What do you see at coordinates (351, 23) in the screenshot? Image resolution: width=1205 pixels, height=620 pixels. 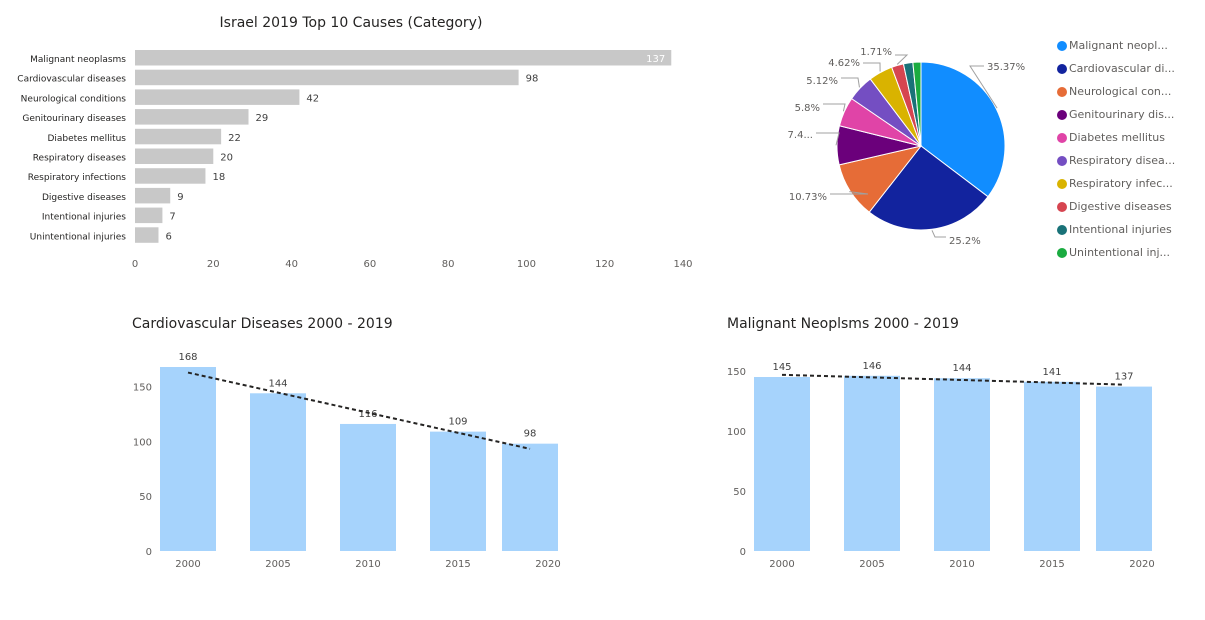 I see `chart-title-top-causes: Israel 2019 Top 10 Causes (Category)` at bounding box center [351, 23].